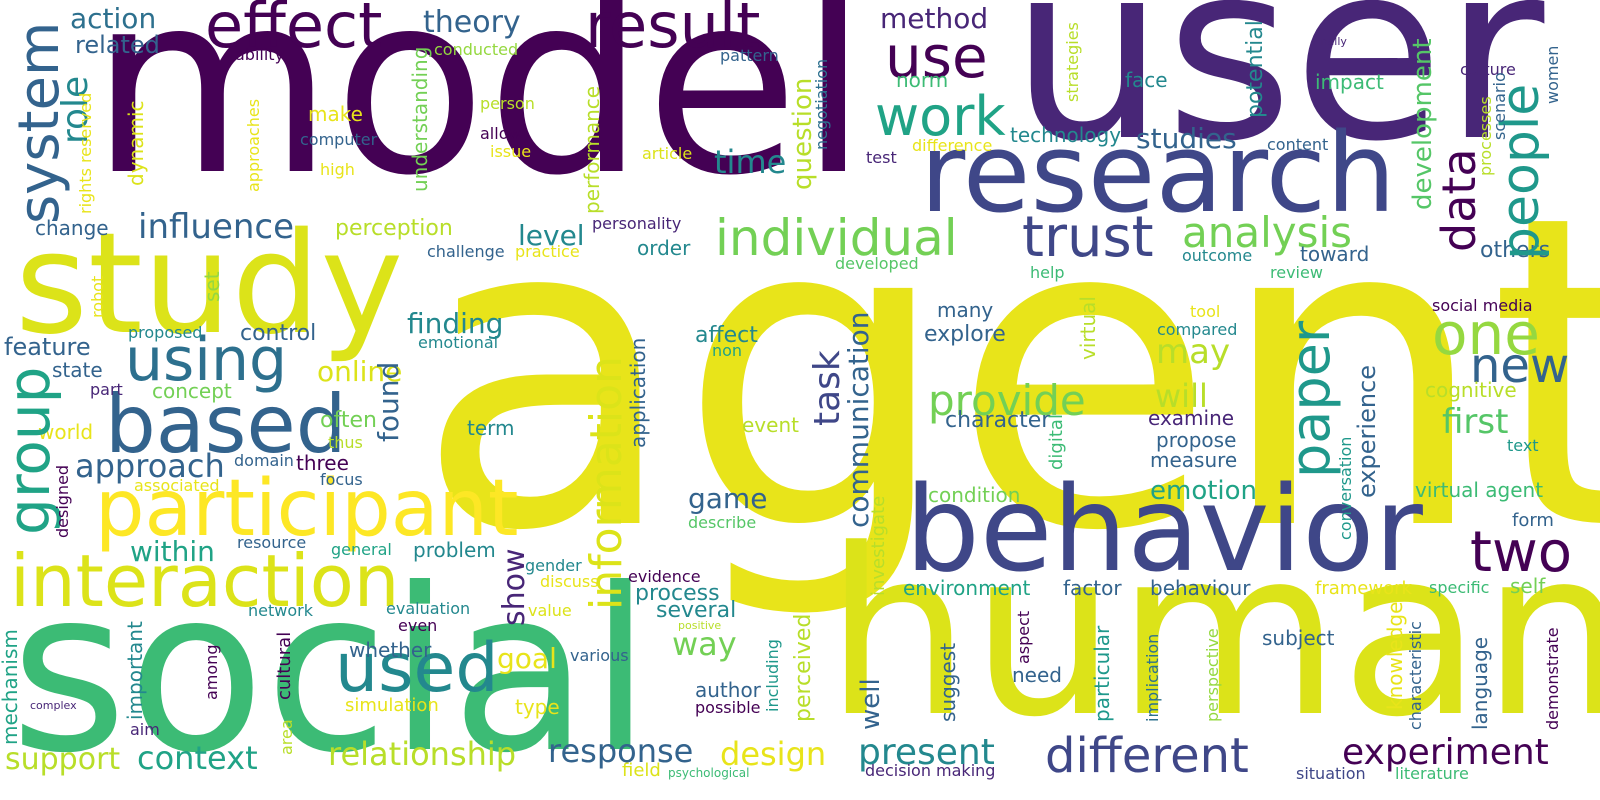 The width and height of the screenshot is (1600, 800). Describe the element at coordinates (294, 31) in the screenshot. I see `word-effect: effect` at that location.